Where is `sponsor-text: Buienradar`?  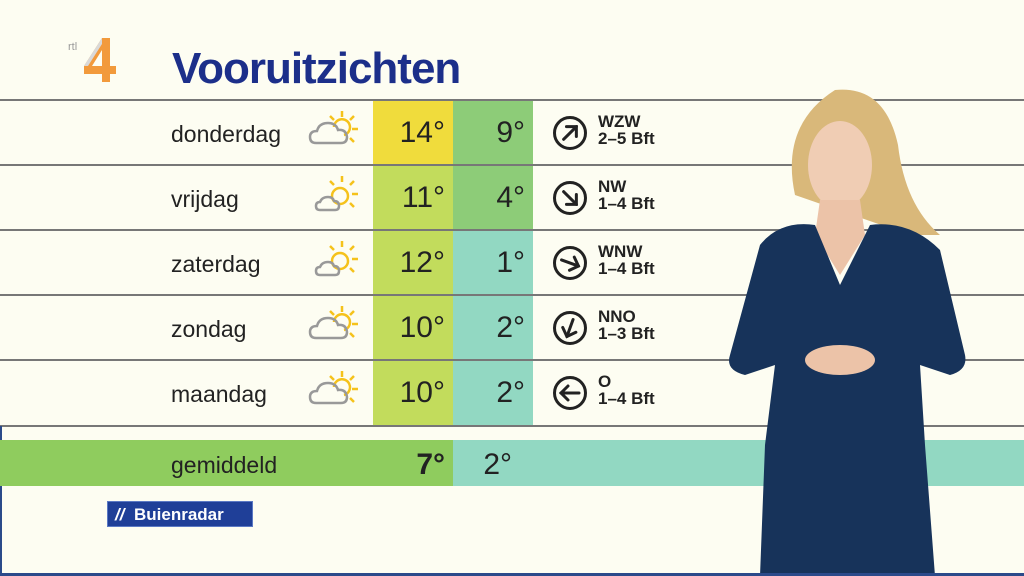
sponsor-text: Buienradar is located at coordinates (179, 514).